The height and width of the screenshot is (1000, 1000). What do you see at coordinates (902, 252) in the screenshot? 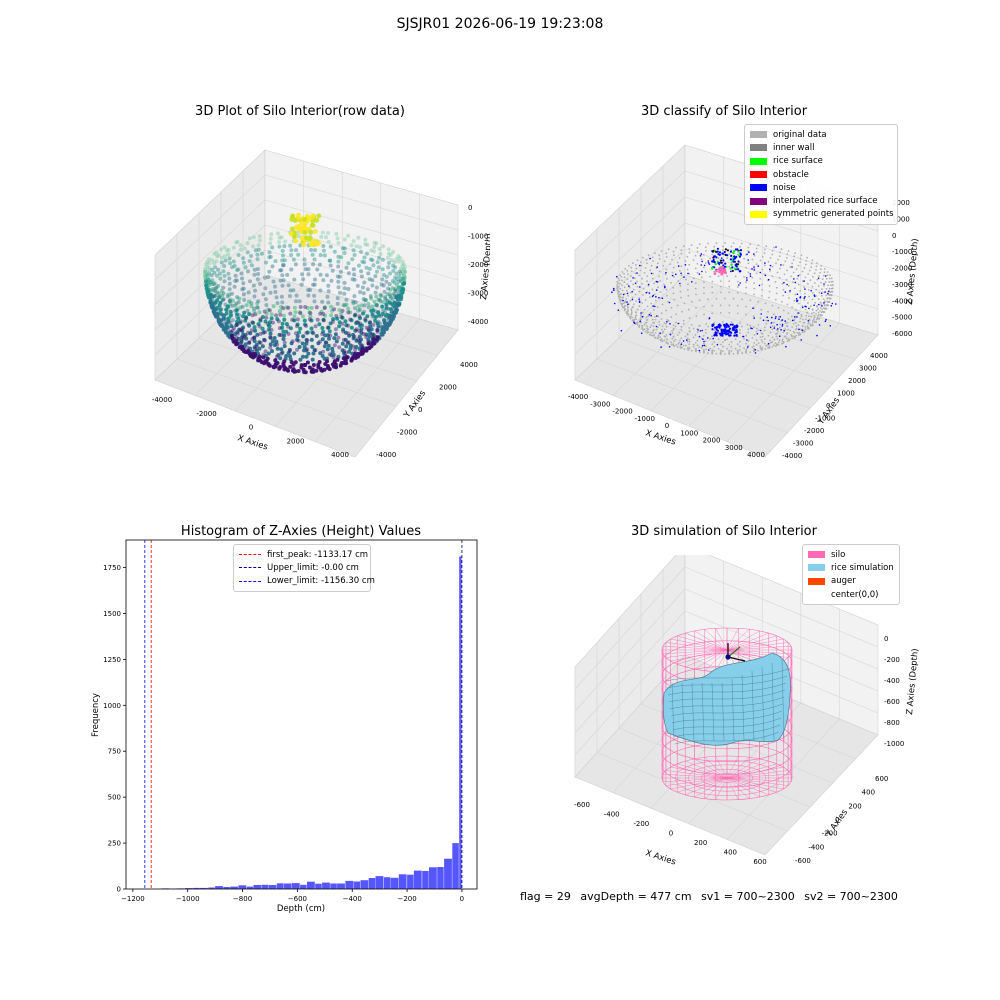
I see `cls-z-tick-label: -1000` at bounding box center [902, 252].